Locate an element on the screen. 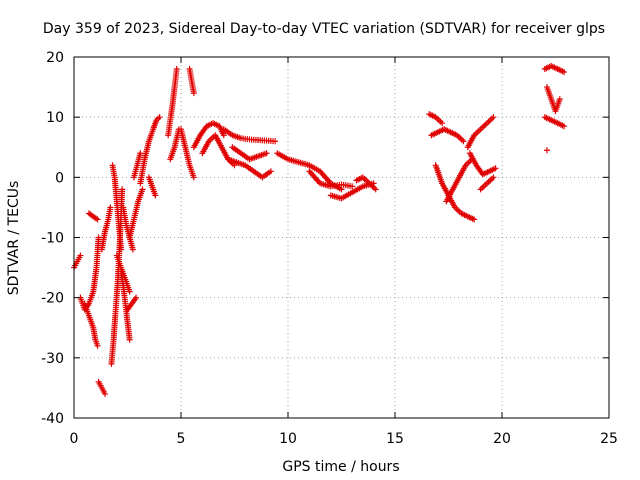 This screenshot has width=640, height=480. y-tick-label: 0 is located at coordinates (59, 178).